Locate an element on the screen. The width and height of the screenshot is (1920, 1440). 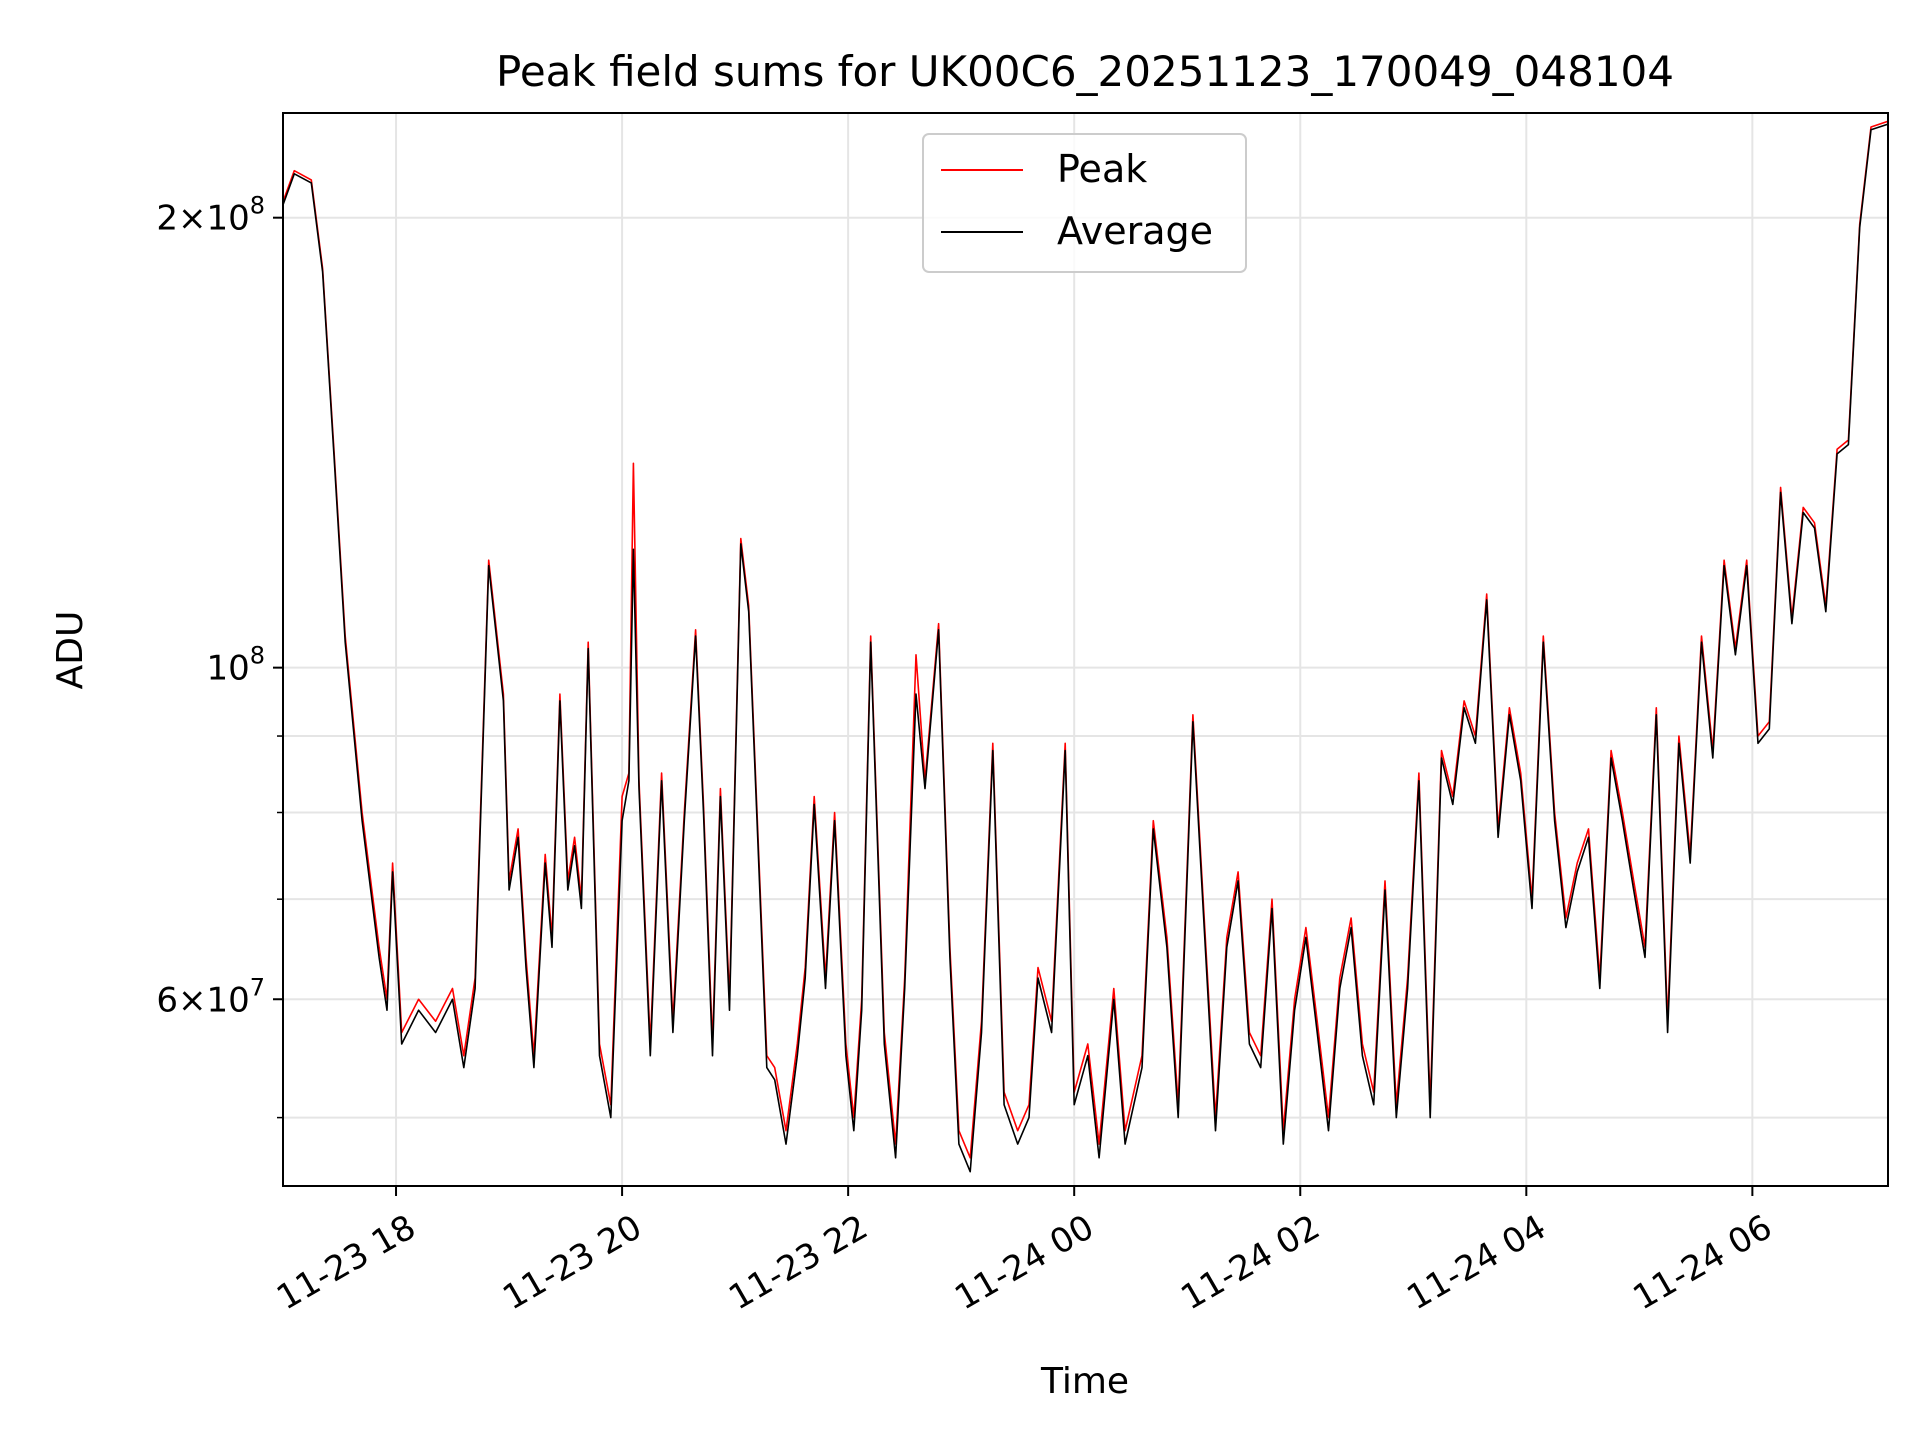
x-axis-title: Time is located at coordinates (1084, 1381).